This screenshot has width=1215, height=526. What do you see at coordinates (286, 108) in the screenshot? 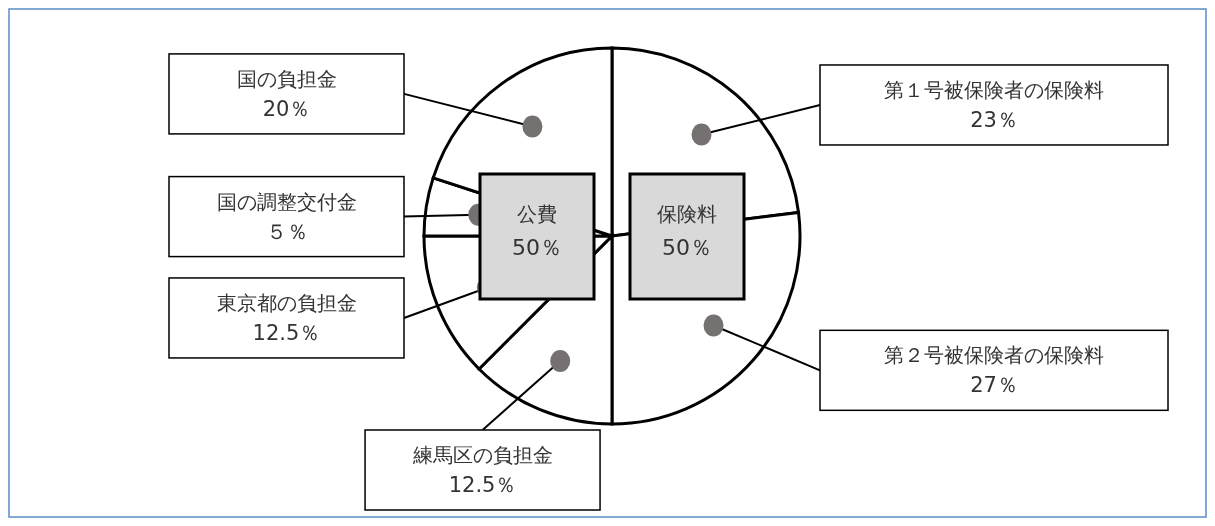
I see `data-label: 20％` at bounding box center [286, 108].